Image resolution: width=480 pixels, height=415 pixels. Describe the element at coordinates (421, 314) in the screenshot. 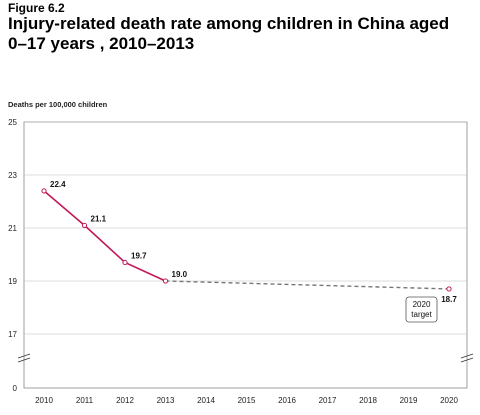

I see `target-label-line2: target` at that location.